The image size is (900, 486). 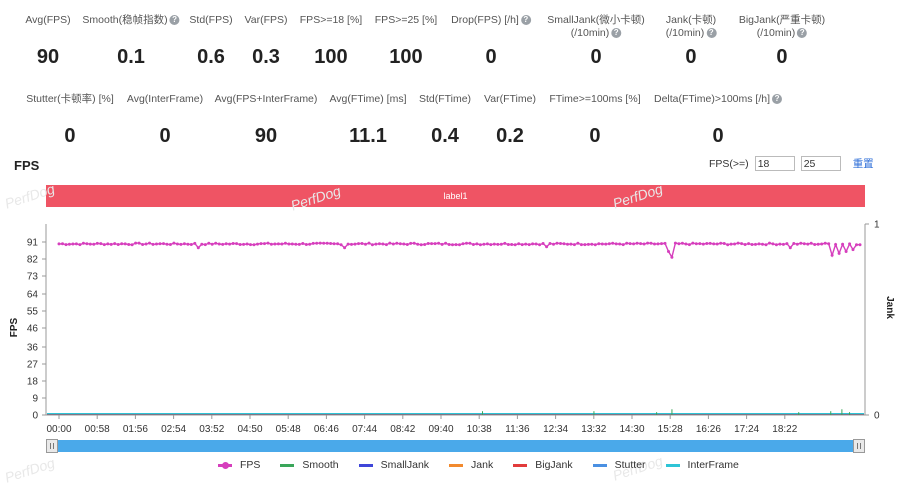 What do you see at coordinates (309, 465) in the screenshot?
I see `legend-item: Smooth` at bounding box center [309, 465].